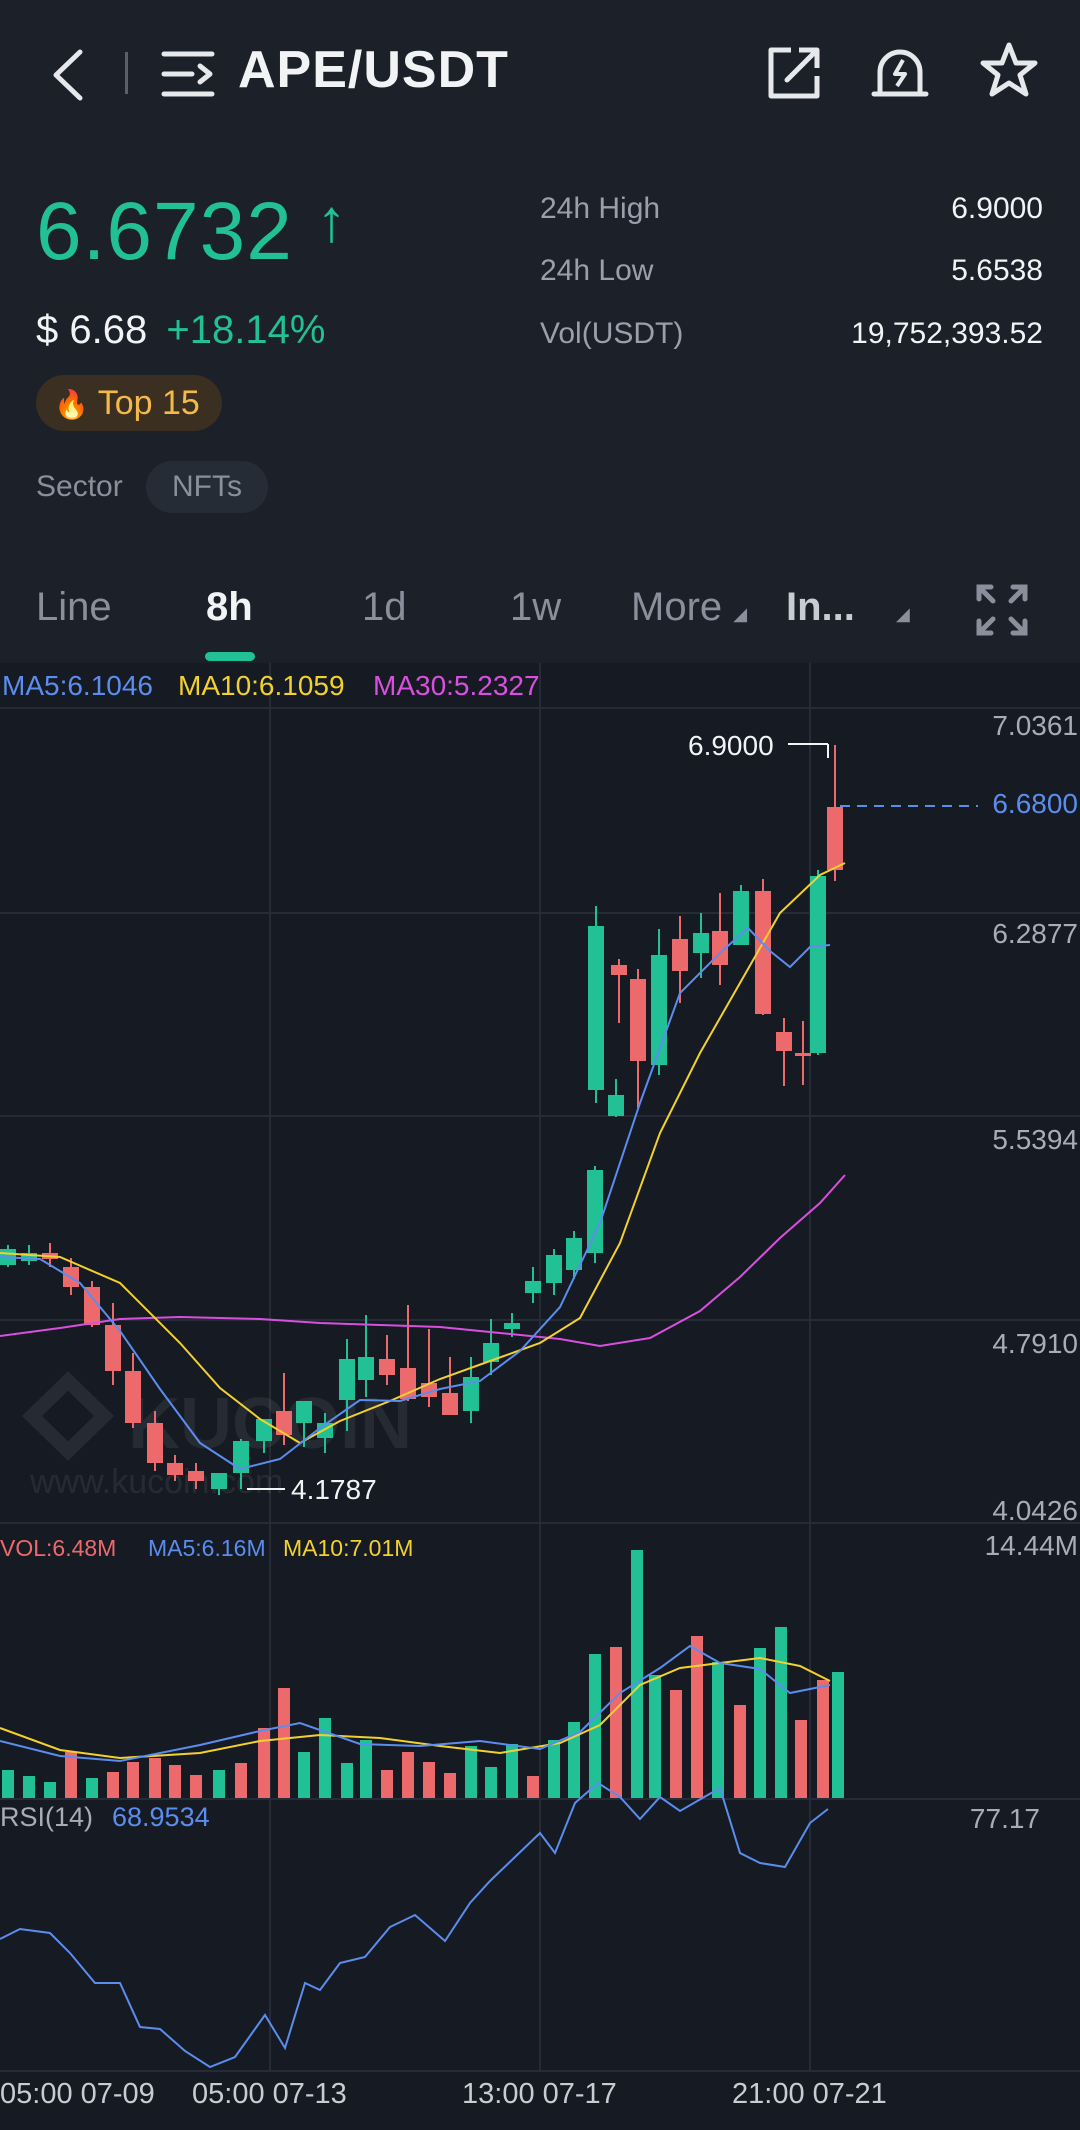  What do you see at coordinates (731, 745) in the screenshot?
I see `max-price-marker: 6.9000` at bounding box center [731, 745].